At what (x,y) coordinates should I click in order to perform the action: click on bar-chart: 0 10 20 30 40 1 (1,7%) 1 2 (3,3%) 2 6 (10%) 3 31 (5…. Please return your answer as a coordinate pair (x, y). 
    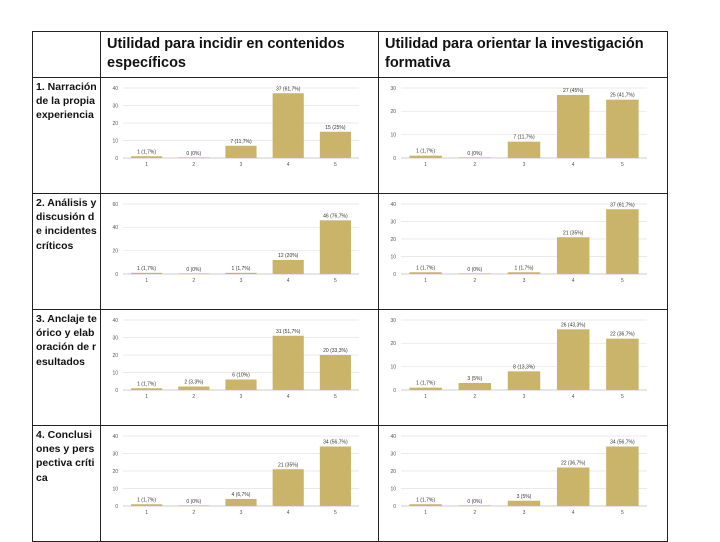
    Looking at the image, I should click on (235, 359).